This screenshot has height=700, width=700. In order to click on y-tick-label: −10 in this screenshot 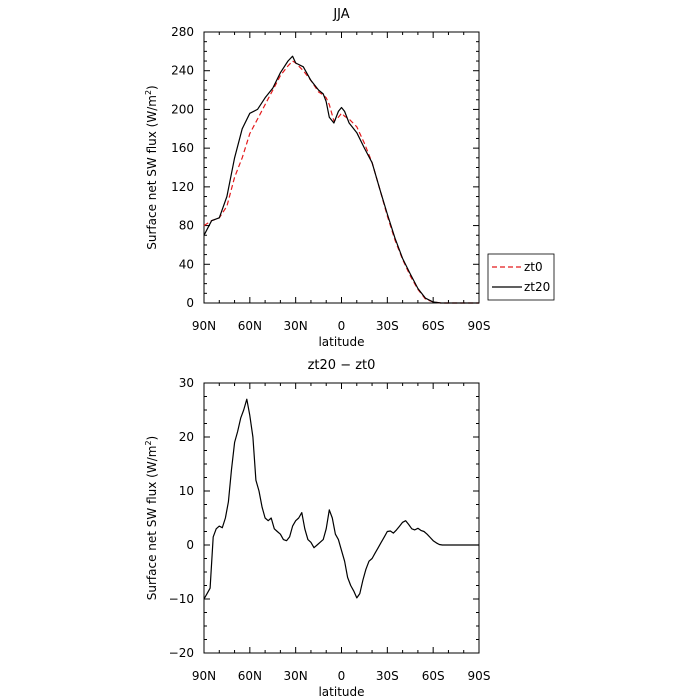, I will do `click(181, 599)`.